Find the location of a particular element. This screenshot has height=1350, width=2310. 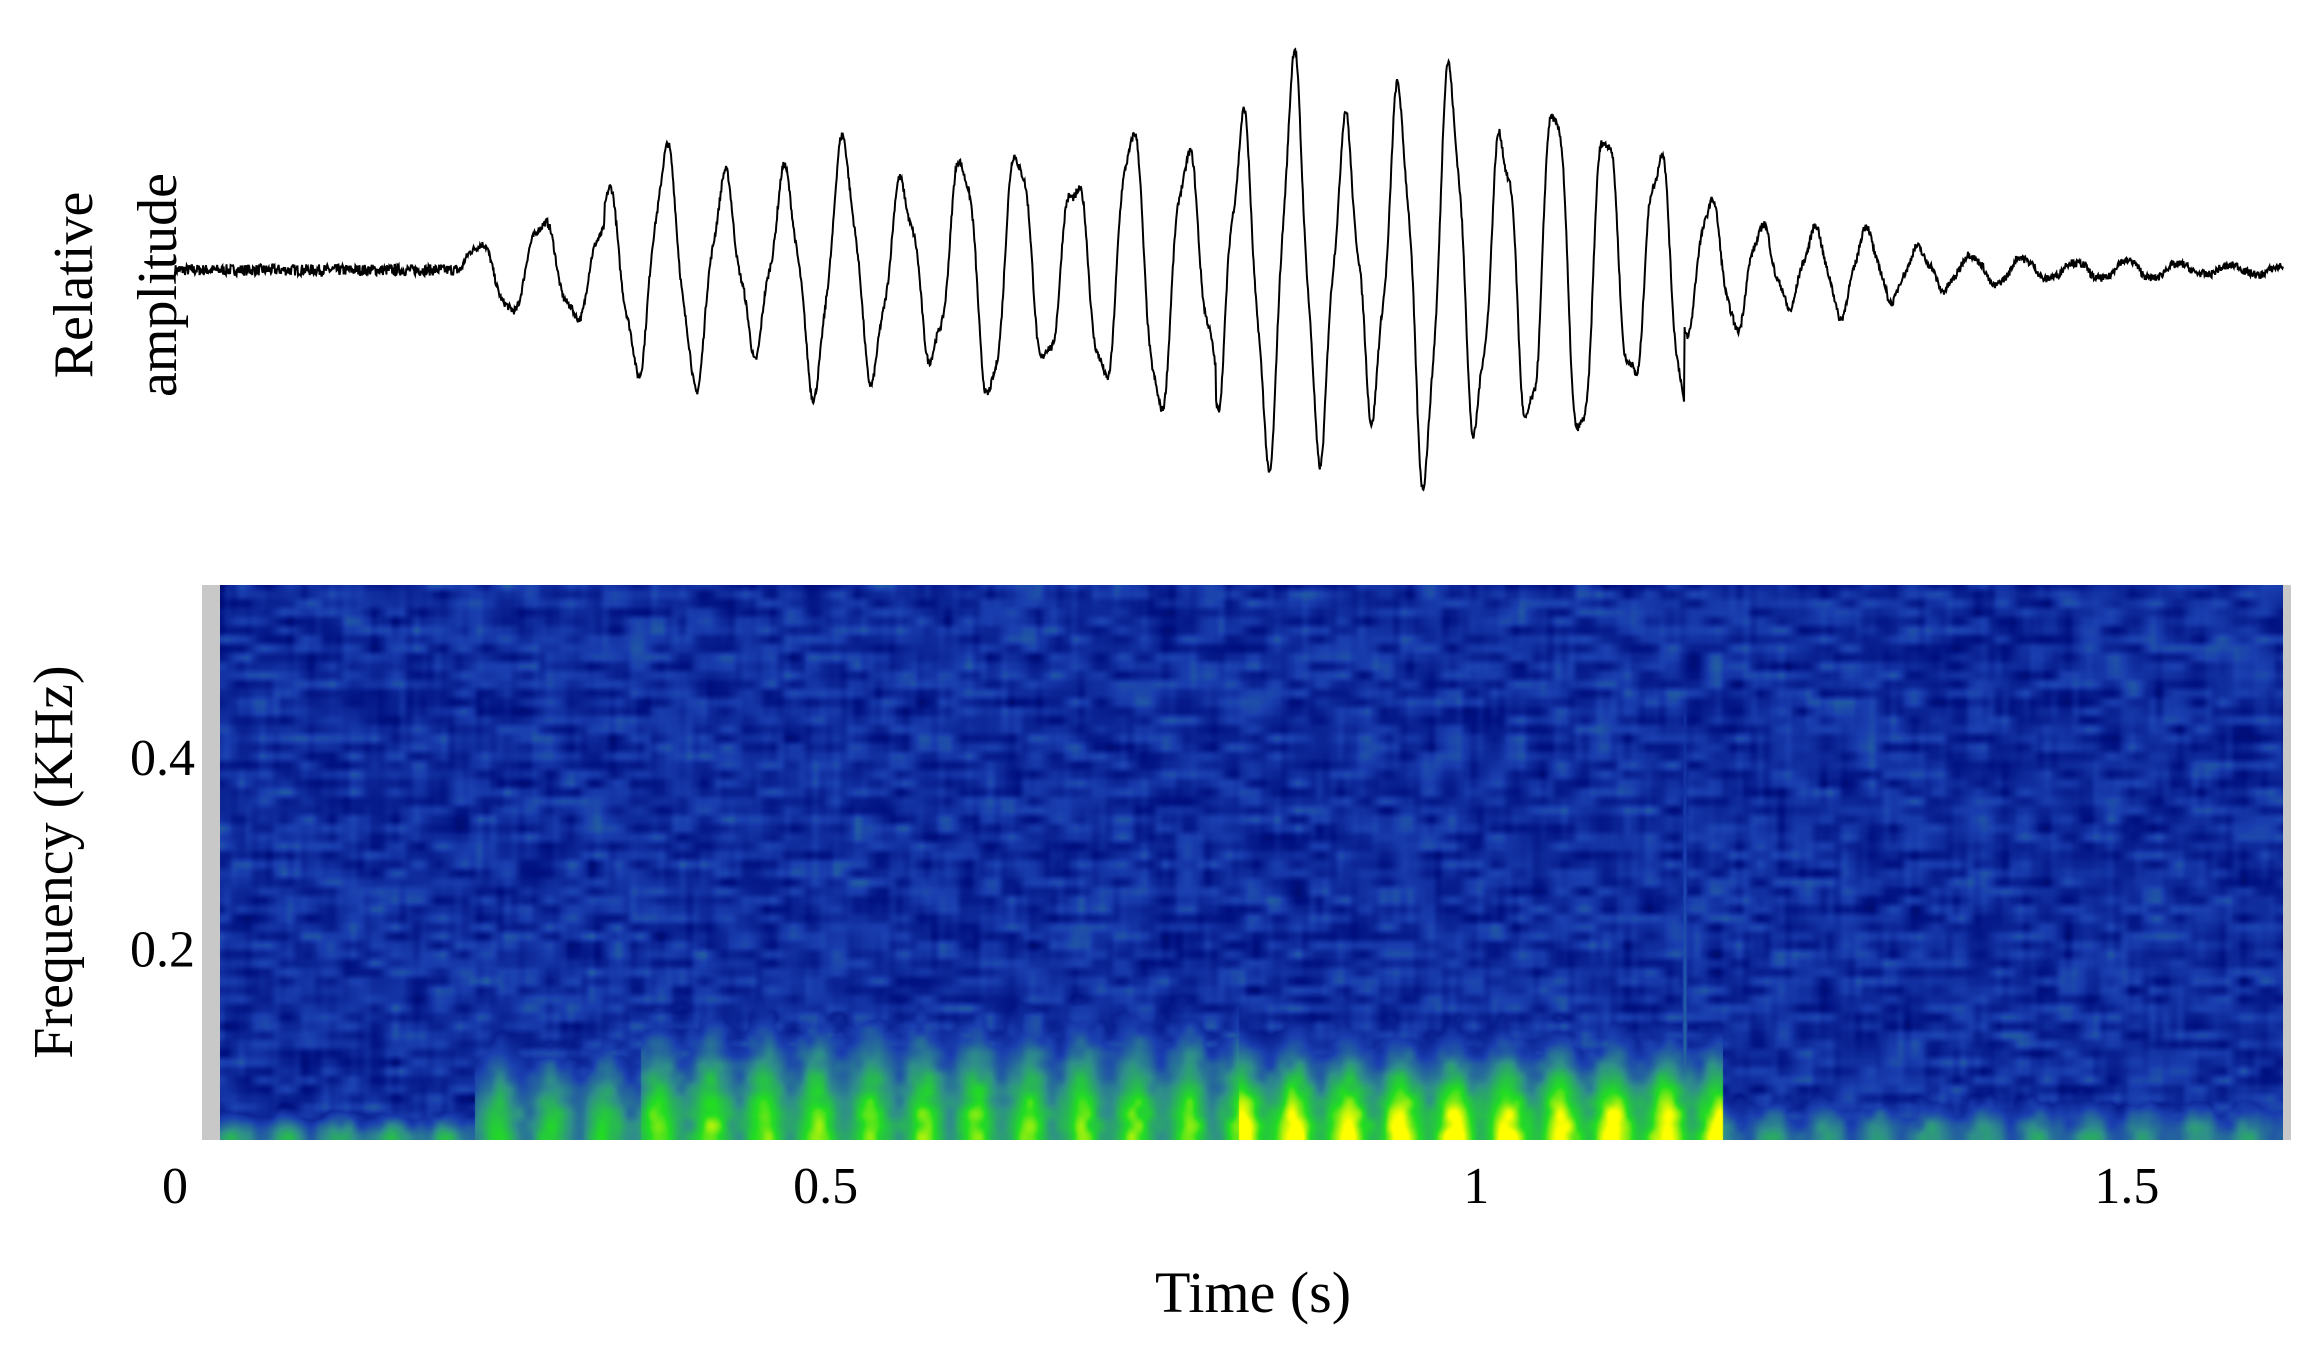

waveform-ylabel-line2: amplitude is located at coordinates (158, 285).